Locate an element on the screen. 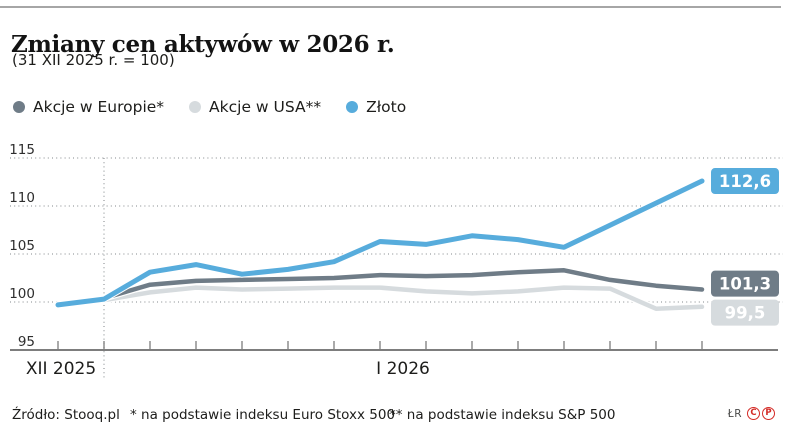 The height and width of the screenshot is (437, 788). y-axis-label: 115 is located at coordinates (22, 150).